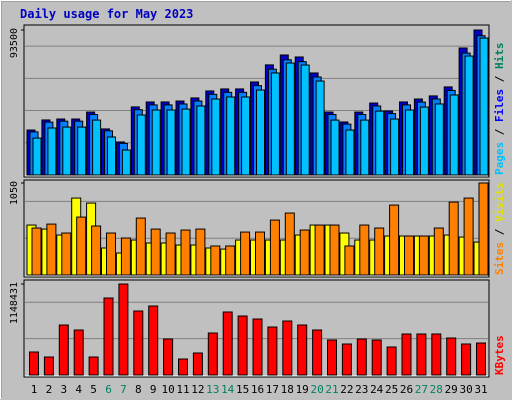 Image resolution: width=512 pixels, height=400 pixels. What do you see at coordinates (49, 389) in the screenshot?
I see `x-tick-label: 2` at bounding box center [49, 389].